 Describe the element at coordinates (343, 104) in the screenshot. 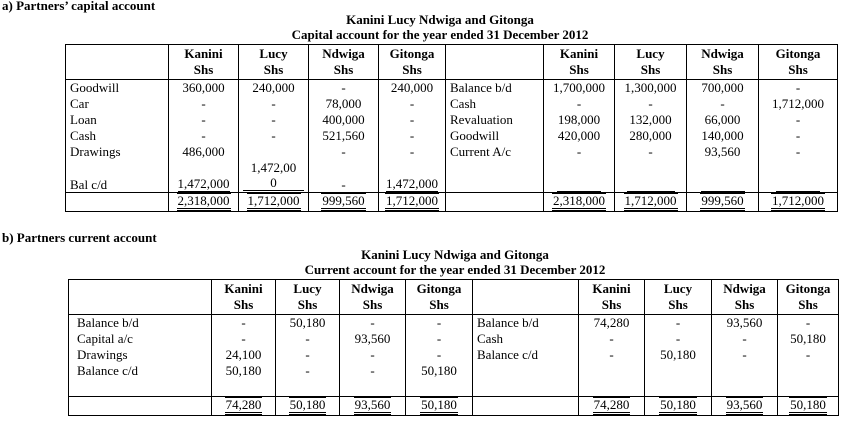

I see `cell: 78,000` at that location.